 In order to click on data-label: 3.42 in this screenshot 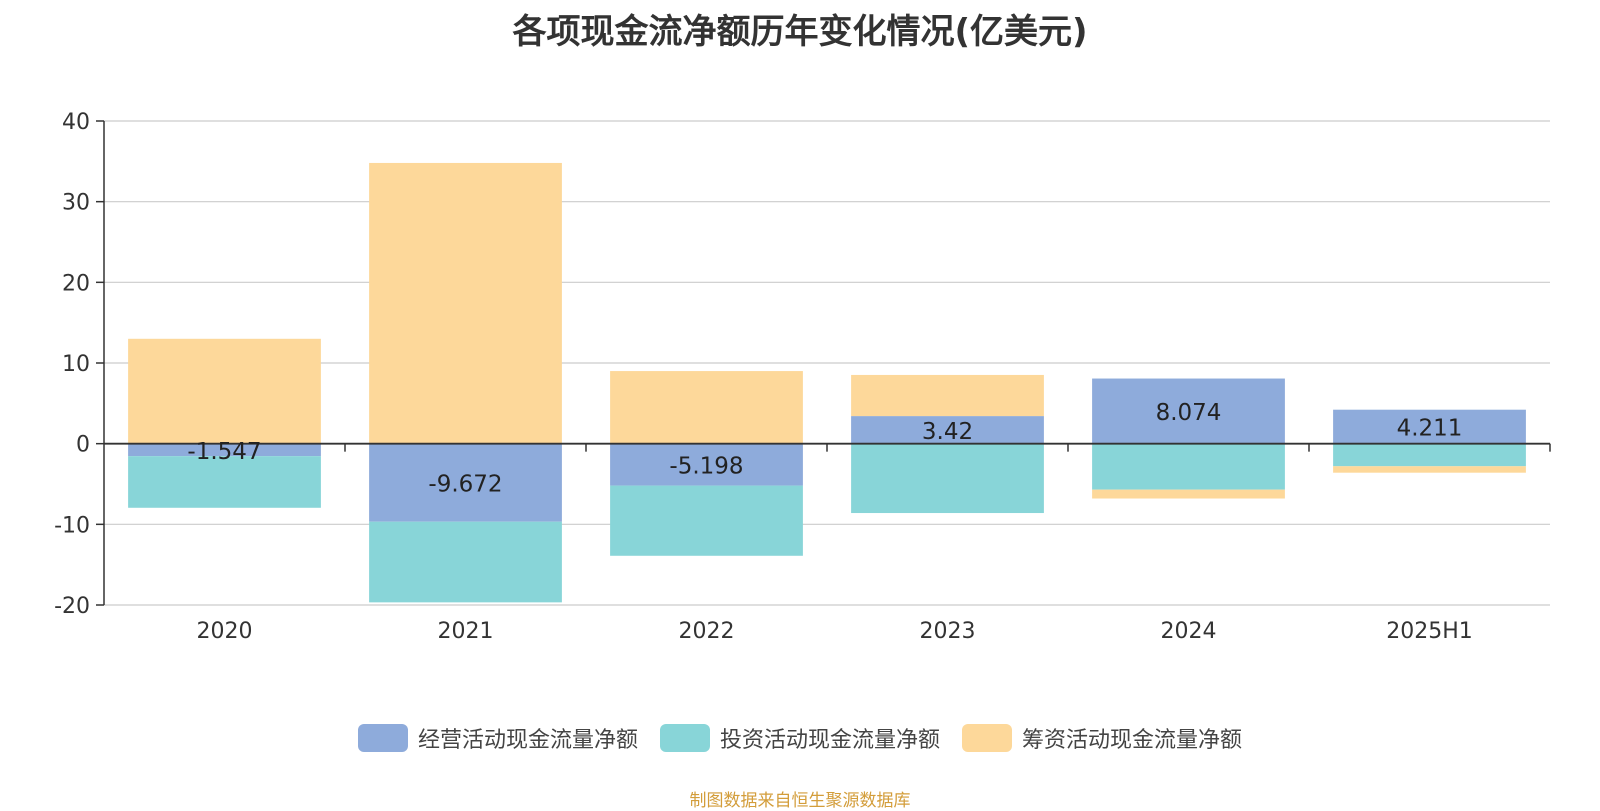, I will do `click(947, 432)`.